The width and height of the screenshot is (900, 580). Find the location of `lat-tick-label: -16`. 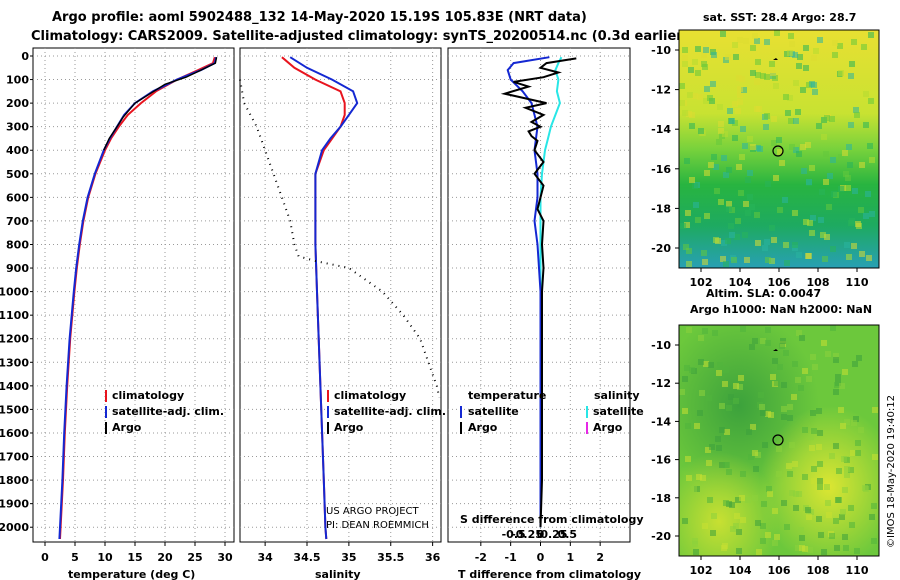

lat-tick-label: -16 is located at coordinates (661, 169).